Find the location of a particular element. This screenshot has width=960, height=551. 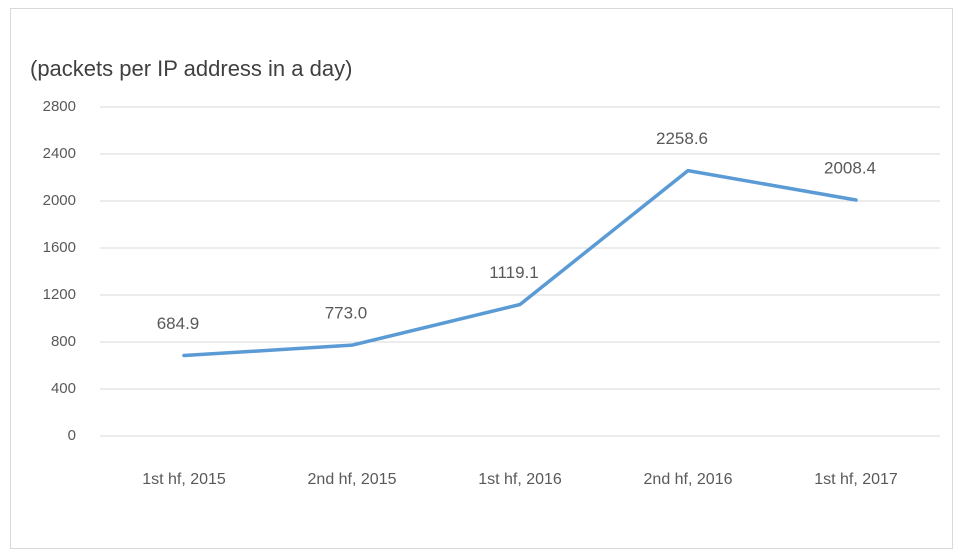

data-label: 684.9 is located at coordinates (178, 323).